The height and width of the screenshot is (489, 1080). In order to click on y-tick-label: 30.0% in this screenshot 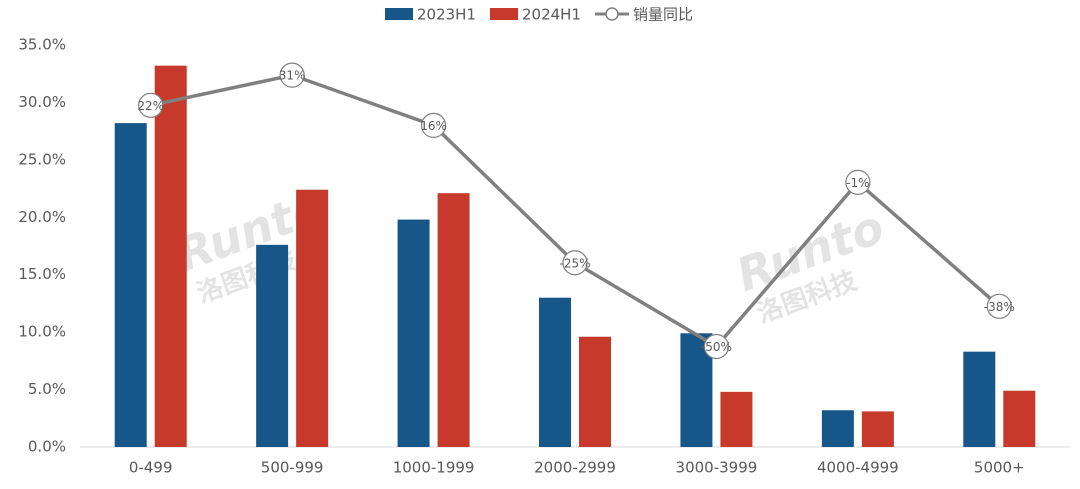, I will do `click(42, 102)`.